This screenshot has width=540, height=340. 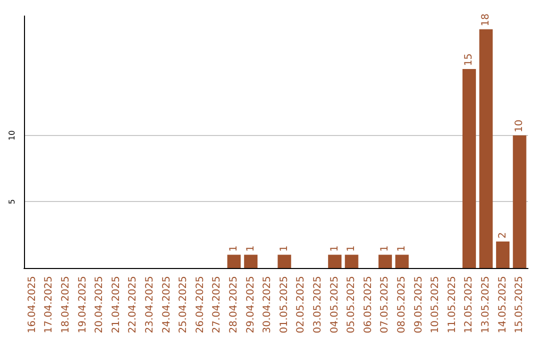 What do you see at coordinates (82, 305) in the screenshot?
I see `x-tick-label: 19.04.2025` at bounding box center [82, 305].